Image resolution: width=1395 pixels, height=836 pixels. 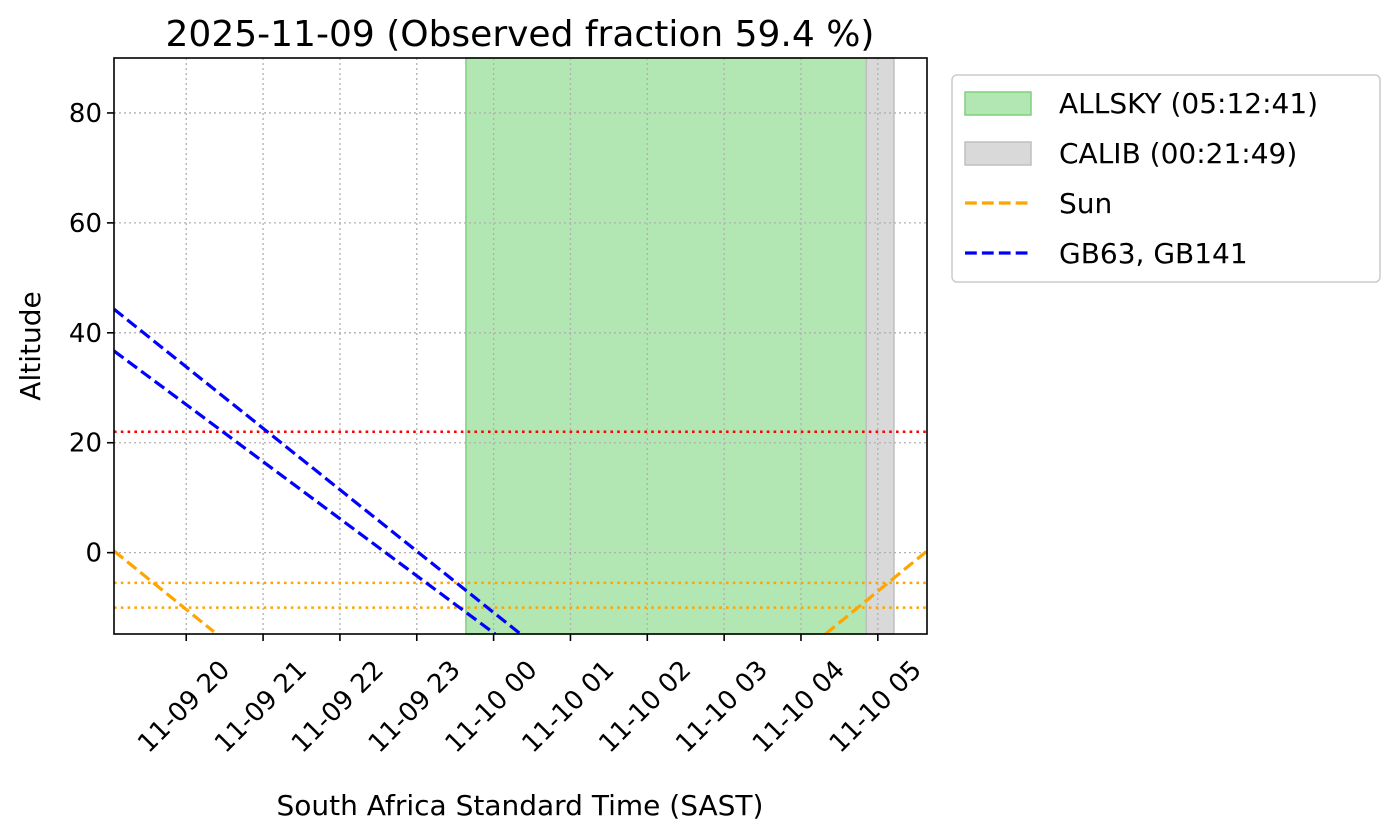 I want to click on y-tick-label: 60, so click(x=85, y=224).